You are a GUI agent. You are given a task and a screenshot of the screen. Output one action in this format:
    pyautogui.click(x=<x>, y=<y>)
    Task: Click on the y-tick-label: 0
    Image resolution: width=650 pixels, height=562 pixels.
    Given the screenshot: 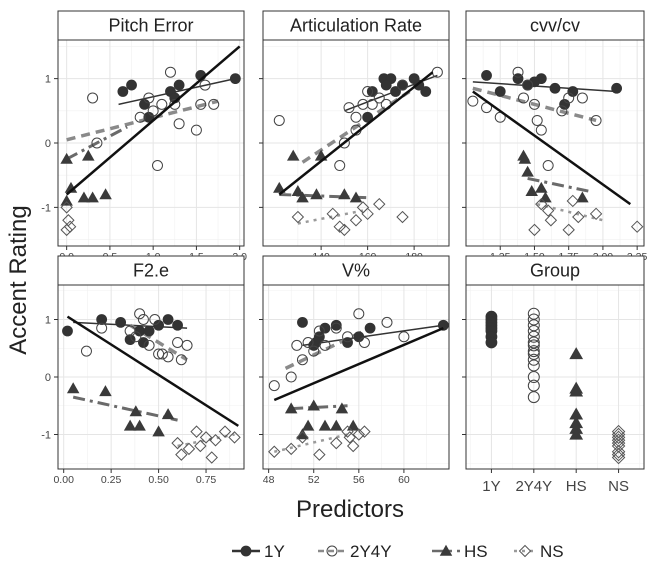 What is the action you would take?
    pyautogui.click(x=48, y=378)
    